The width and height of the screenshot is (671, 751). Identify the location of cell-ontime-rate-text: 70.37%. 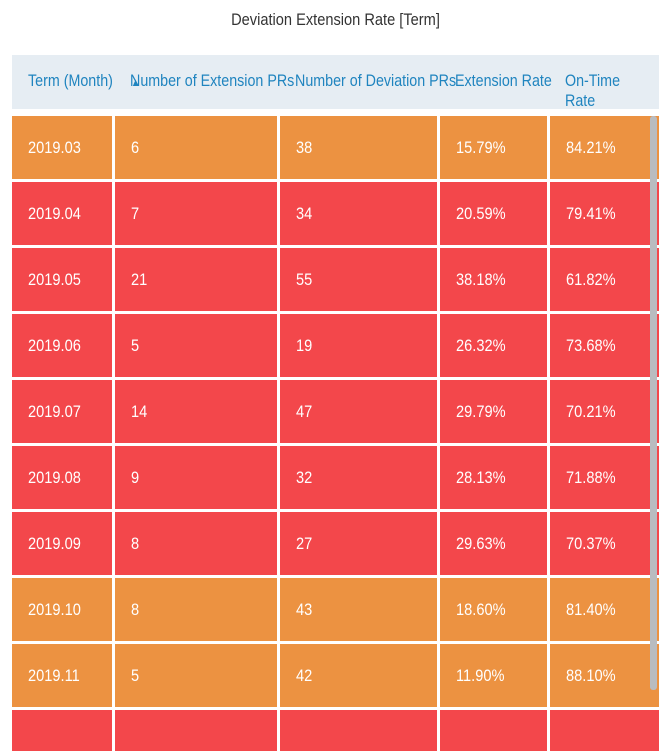
(591, 543).